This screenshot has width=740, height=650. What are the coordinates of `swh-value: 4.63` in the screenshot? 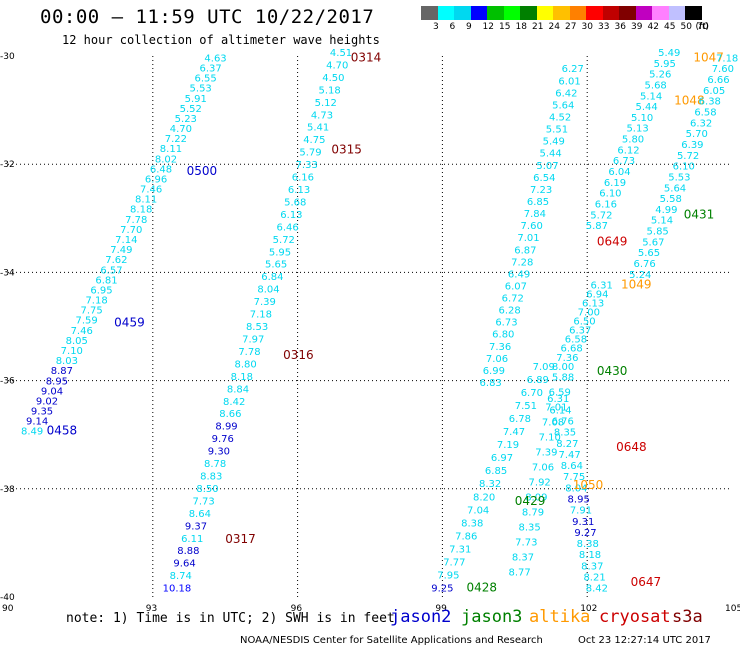 It's located at (215, 58).